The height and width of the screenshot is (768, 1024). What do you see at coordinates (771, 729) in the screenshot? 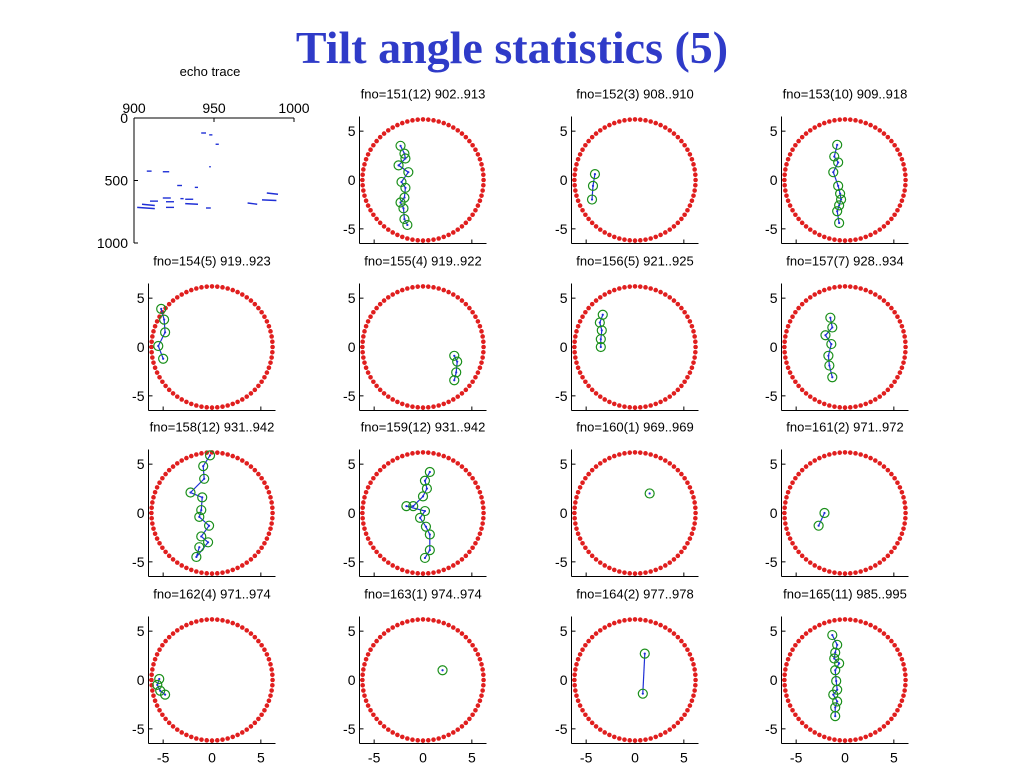
I see `polar-y-tick-label: -5` at bounding box center [771, 729].